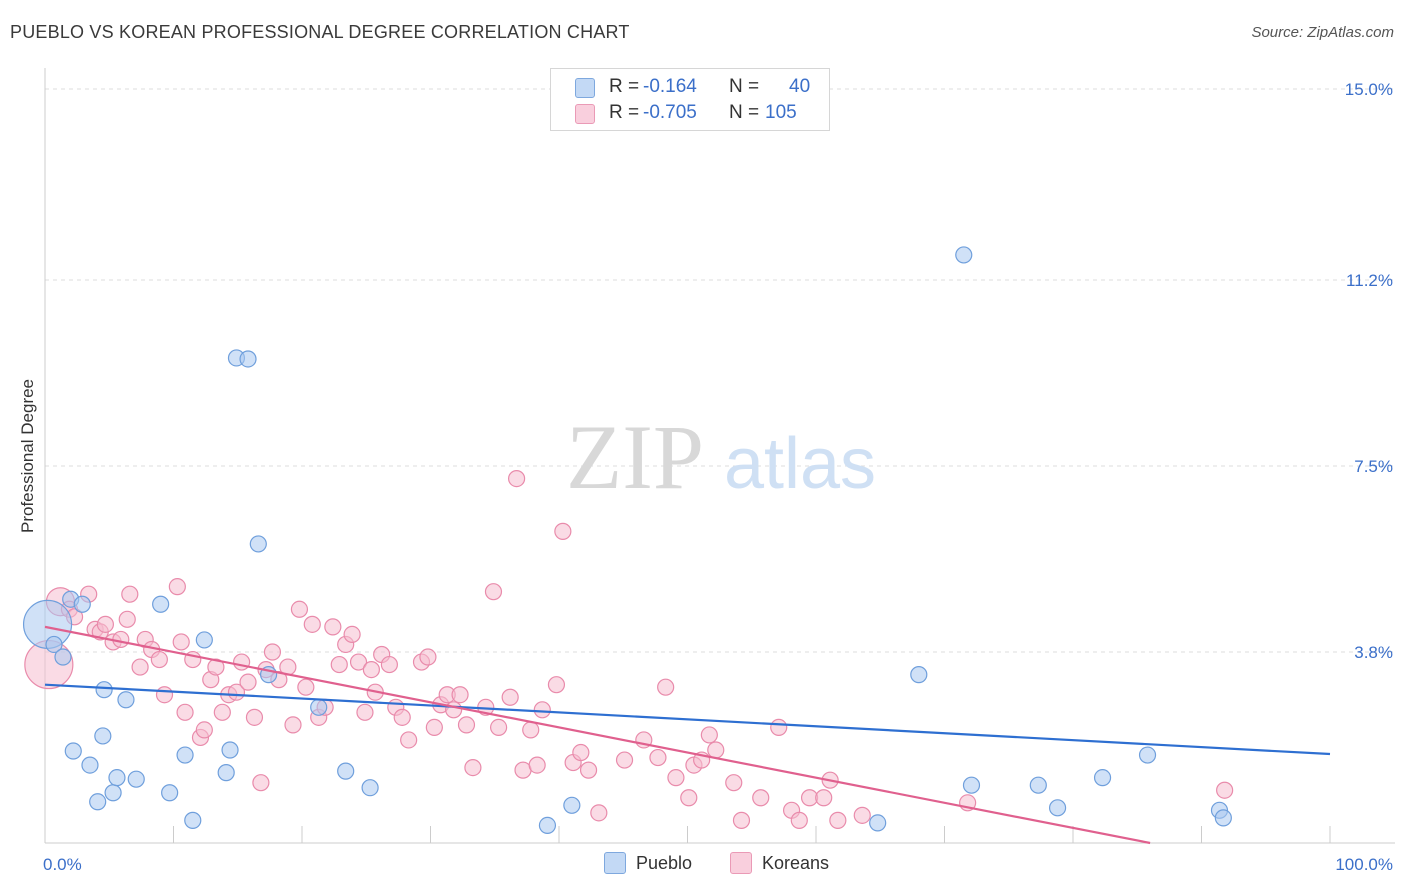  Describe the element at coordinates (1322, 32) in the screenshot. I see `source-label: Source: ZipAtlas.com` at that location.